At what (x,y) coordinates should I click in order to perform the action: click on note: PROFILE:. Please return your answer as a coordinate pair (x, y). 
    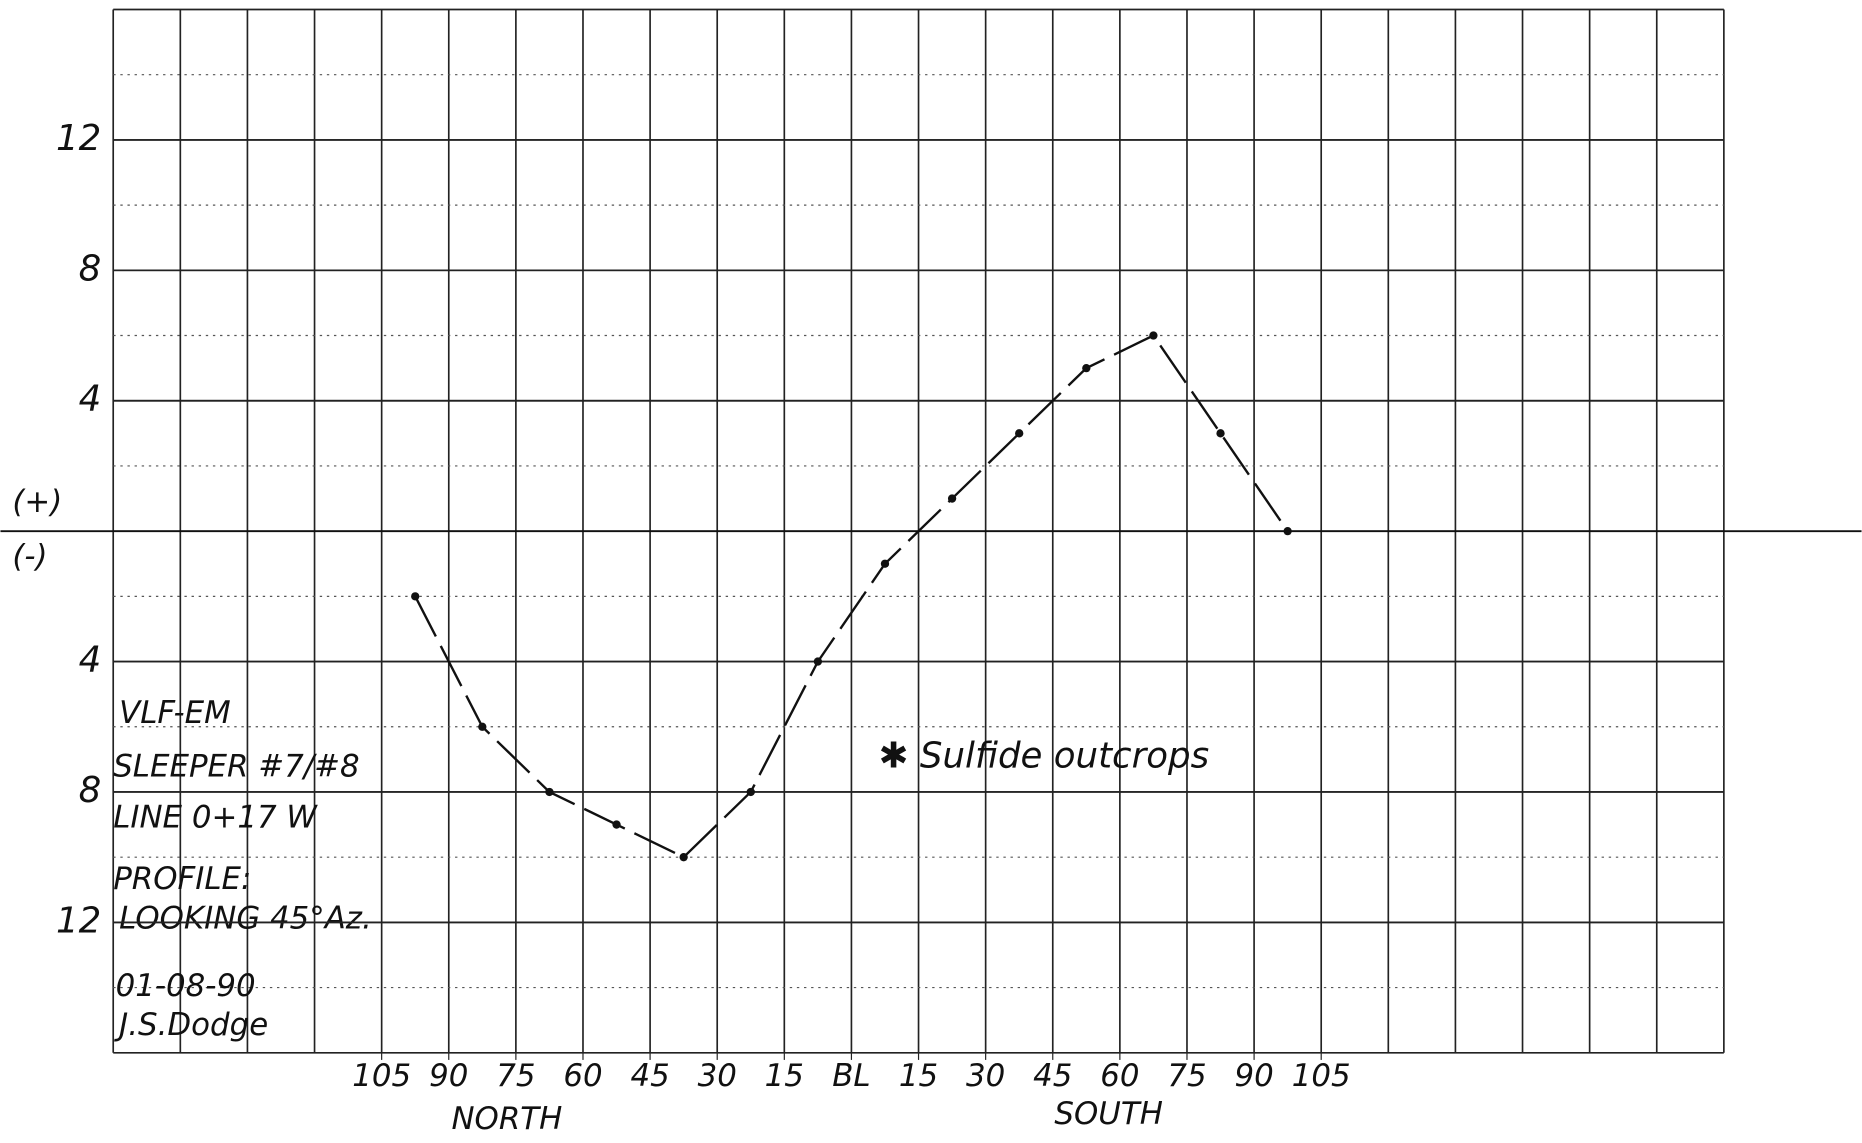
    Looking at the image, I should click on (182, 879).